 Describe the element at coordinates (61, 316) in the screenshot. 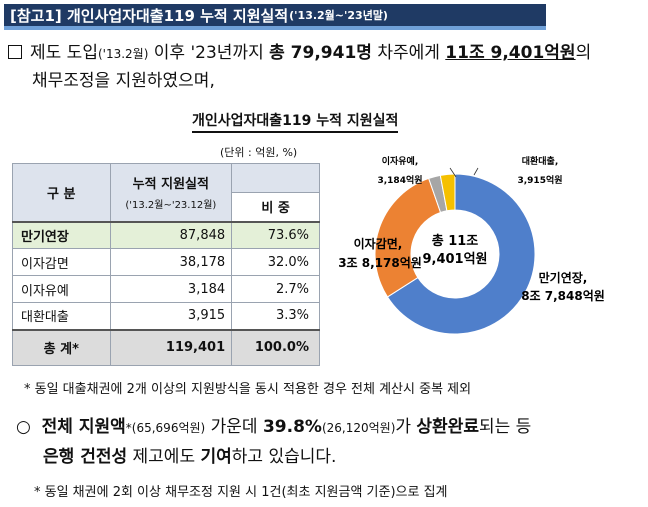

I see `row-label: 대환대출` at that location.